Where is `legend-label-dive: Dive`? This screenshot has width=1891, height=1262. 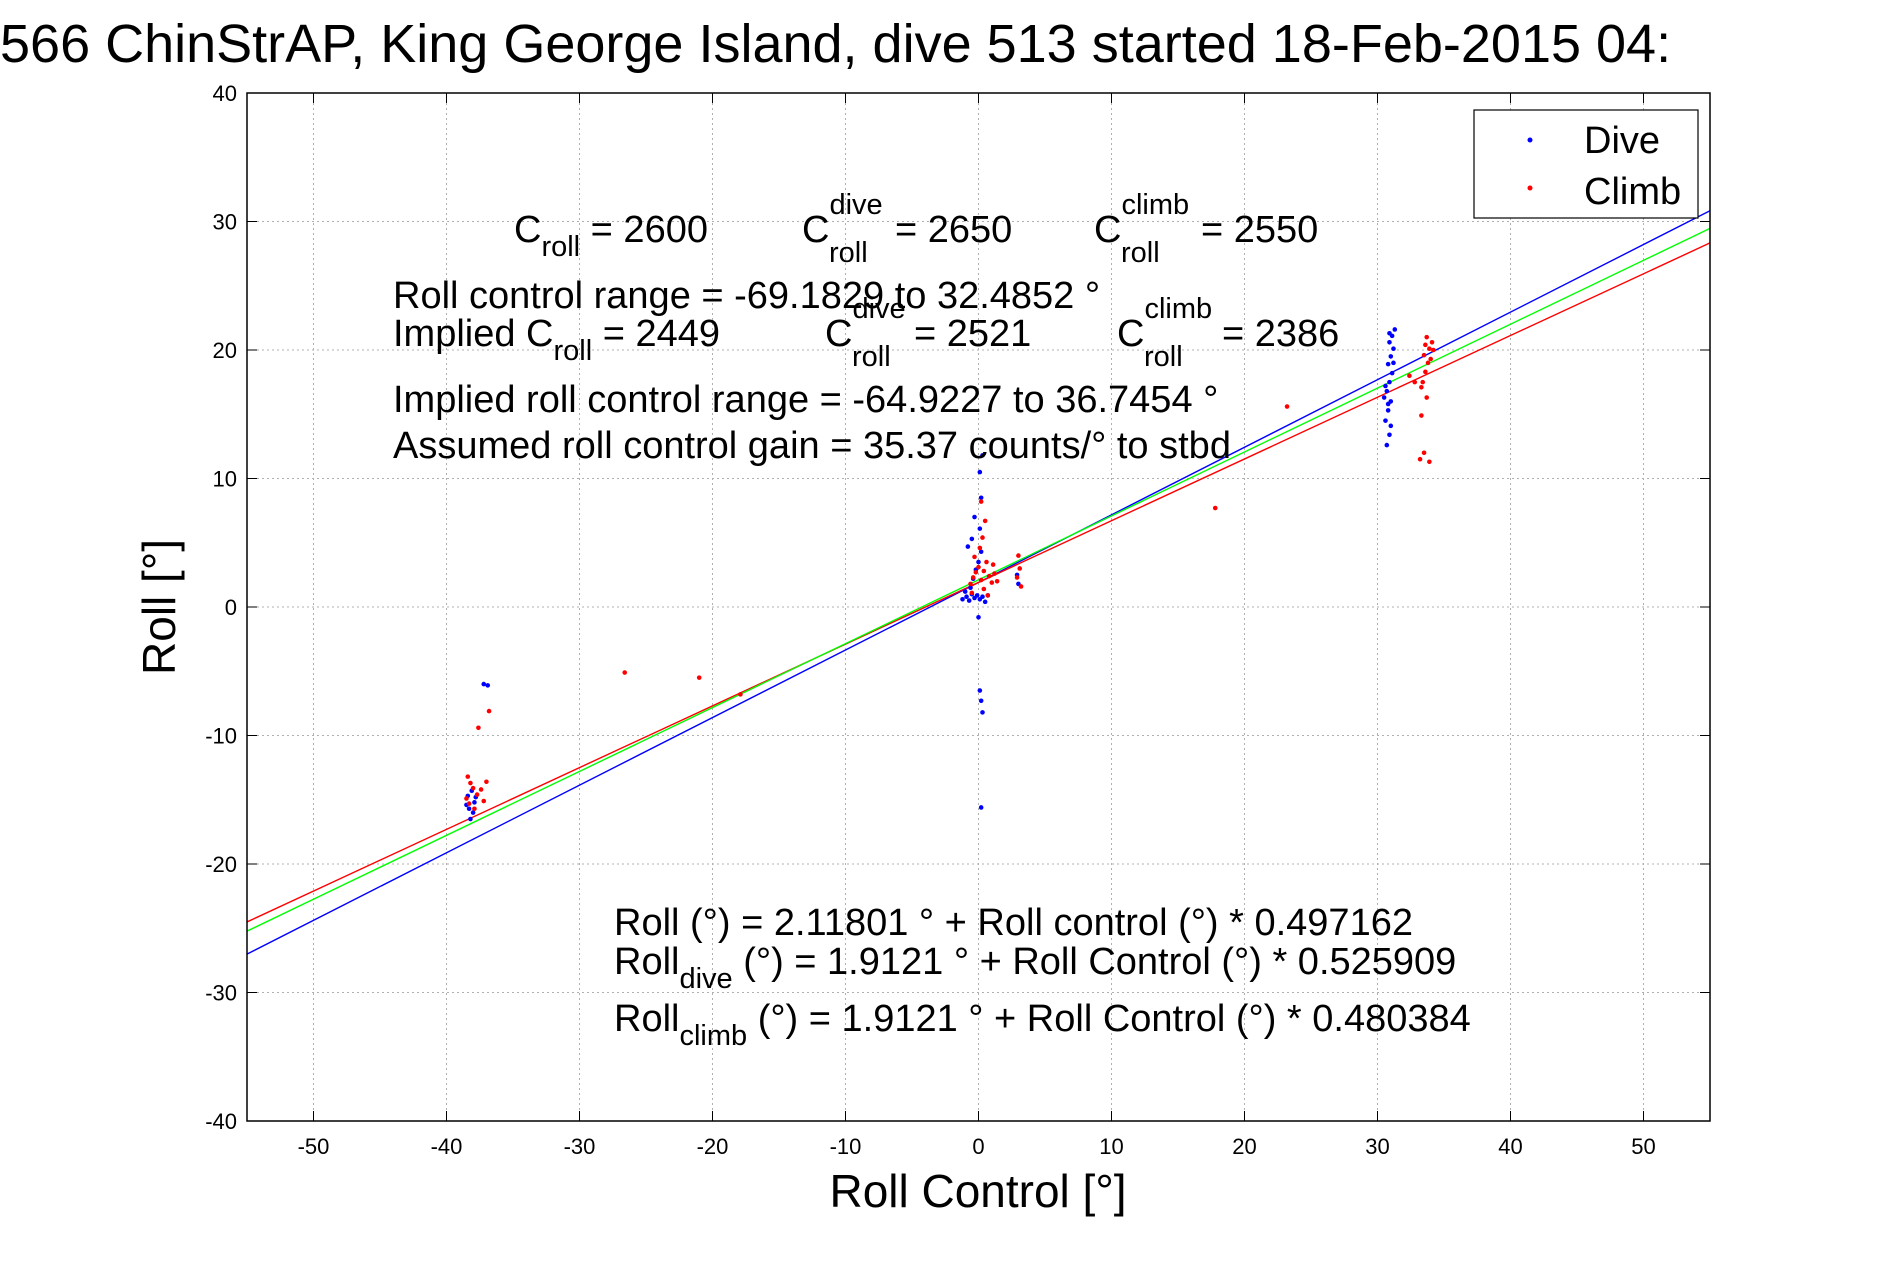
legend-label-dive: Dive is located at coordinates (1622, 141).